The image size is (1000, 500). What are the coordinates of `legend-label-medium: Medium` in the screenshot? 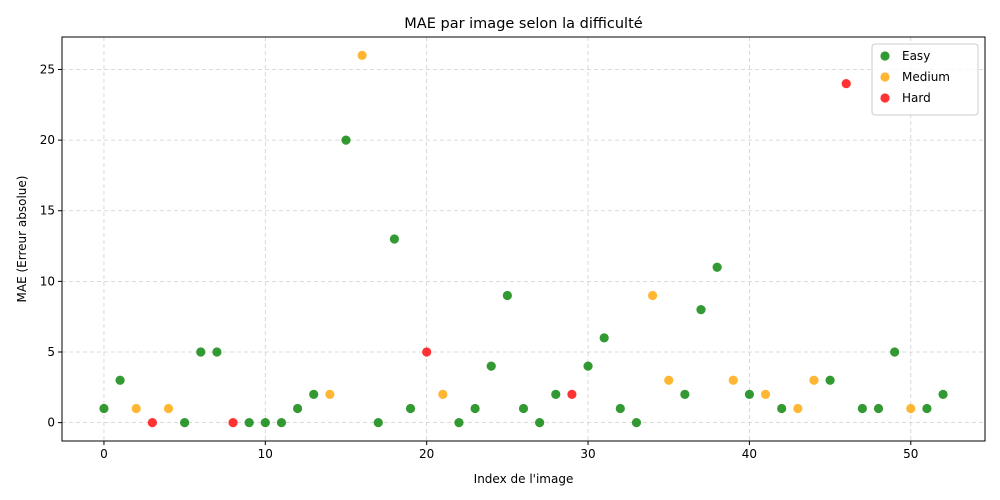 It's located at (926, 77).